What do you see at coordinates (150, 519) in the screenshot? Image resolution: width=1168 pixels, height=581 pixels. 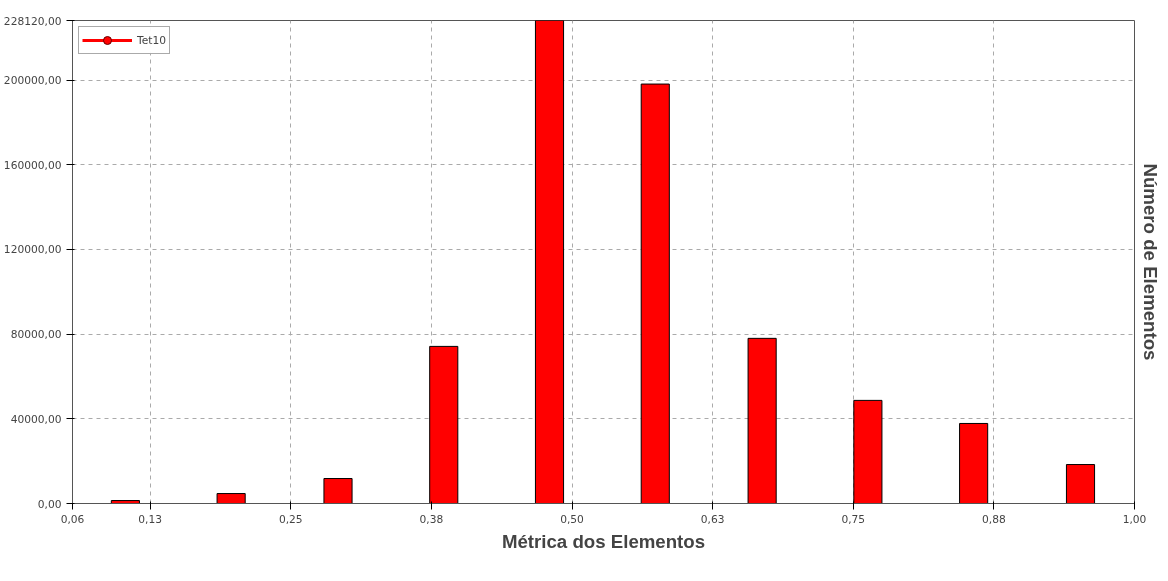 I see `x-tick-label: 0,13` at bounding box center [150, 519].